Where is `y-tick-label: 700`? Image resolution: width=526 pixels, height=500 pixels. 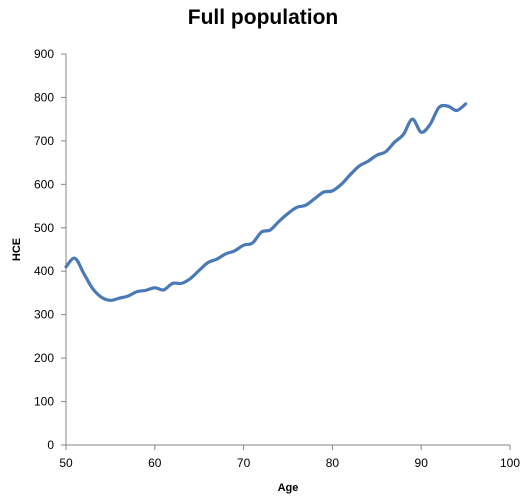
y-tick-label: 700 is located at coordinates (44, 141).